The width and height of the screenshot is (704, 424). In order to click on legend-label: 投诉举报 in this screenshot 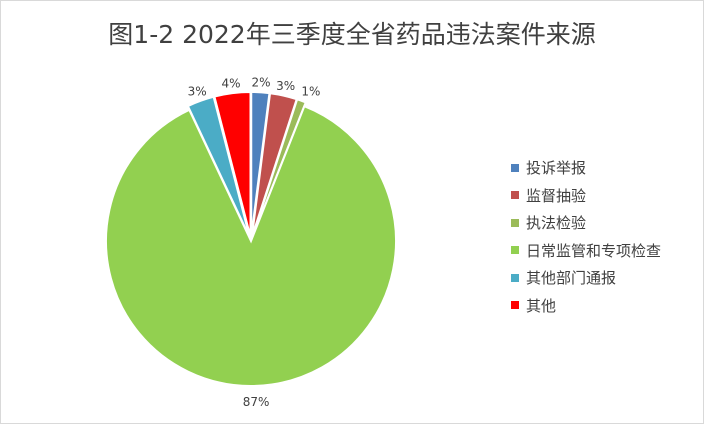, I will do `click(556, 168)`.